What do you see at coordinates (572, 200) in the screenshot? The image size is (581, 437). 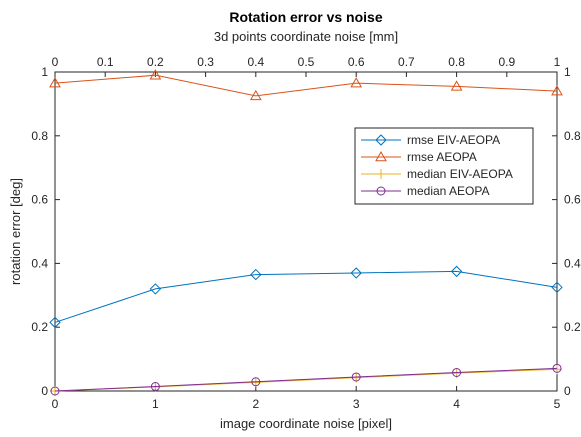 I see `y-right-tick-label: 0.6` at bounding box center [572, 200].